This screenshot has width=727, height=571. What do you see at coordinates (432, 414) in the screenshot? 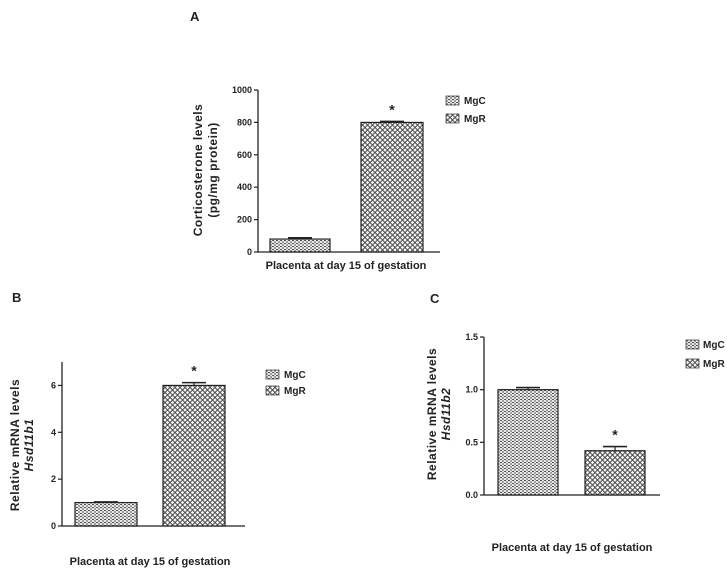
I see `panel-c-ylabel-line1: Relative mRNA levels` at bounding box center [432, 414].